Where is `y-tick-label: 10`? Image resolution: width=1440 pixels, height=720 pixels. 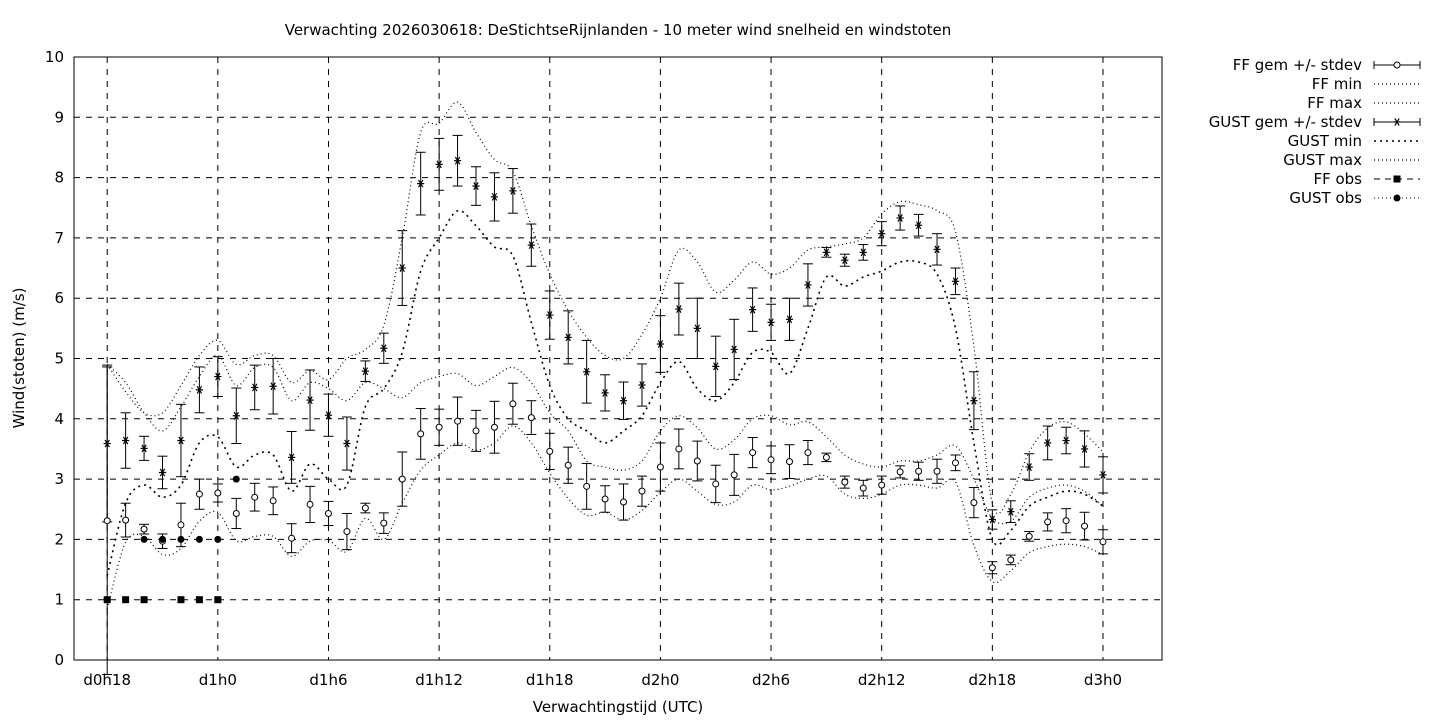
y-tick-label: 10 is located at coordinates (54, 57).